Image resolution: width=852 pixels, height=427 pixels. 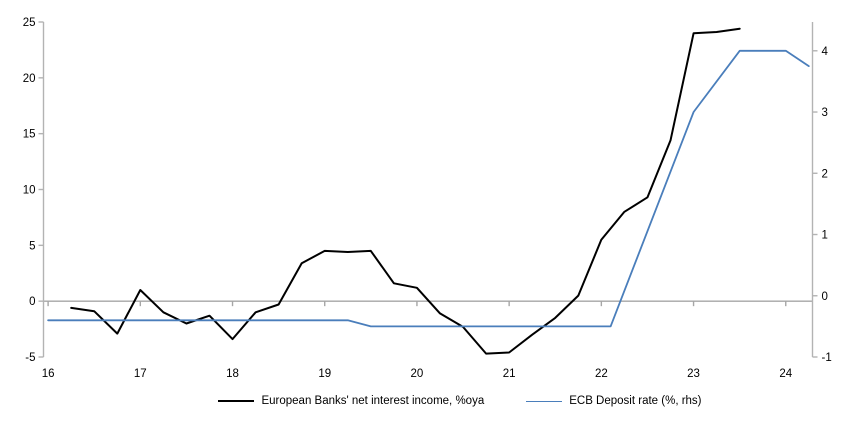 What do you see at coordinates (29, 23) in the screenshot?
I see `left-axis-tick-label: 25` at bounding box center [29, 23].